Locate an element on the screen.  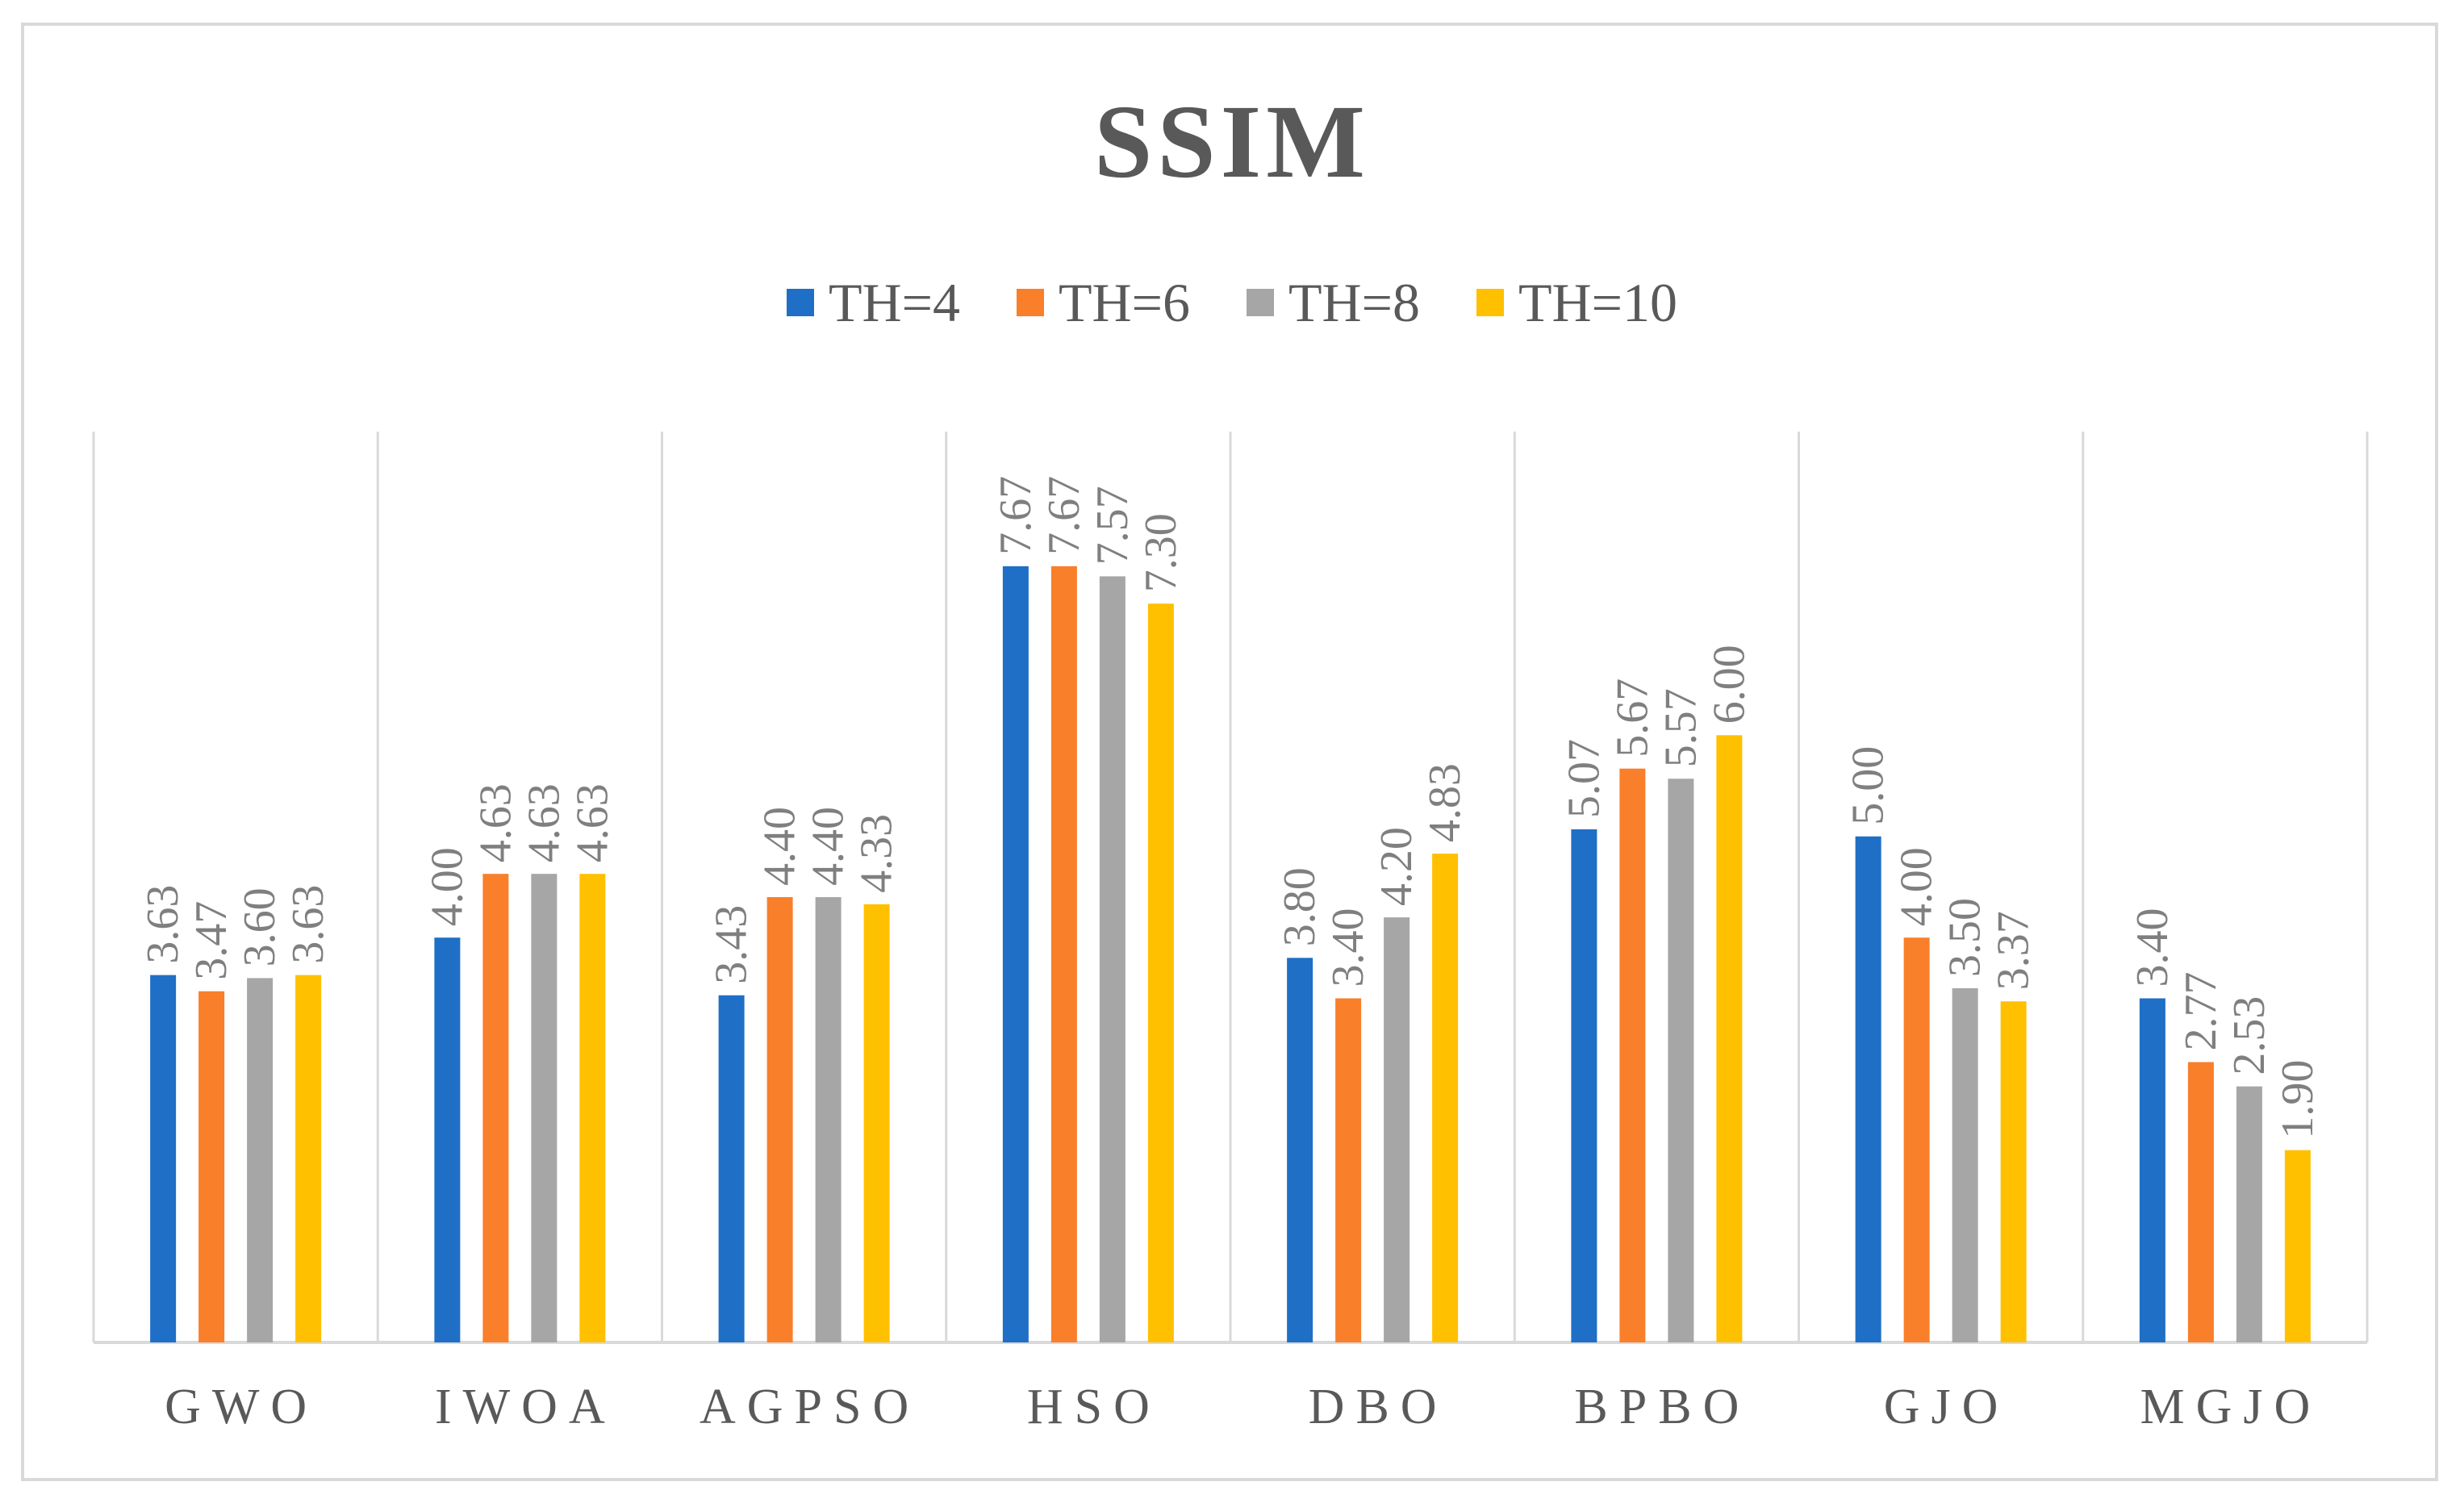
bar-TH4-BPBO is located at coordinates (1584, 1085).